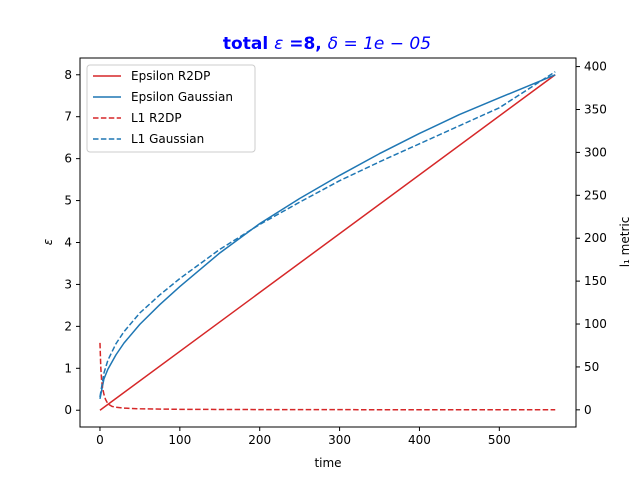 The height and width of the screenshot is (480, 640). I want to click on y-tick-label-3: 3, so click(68, 284).